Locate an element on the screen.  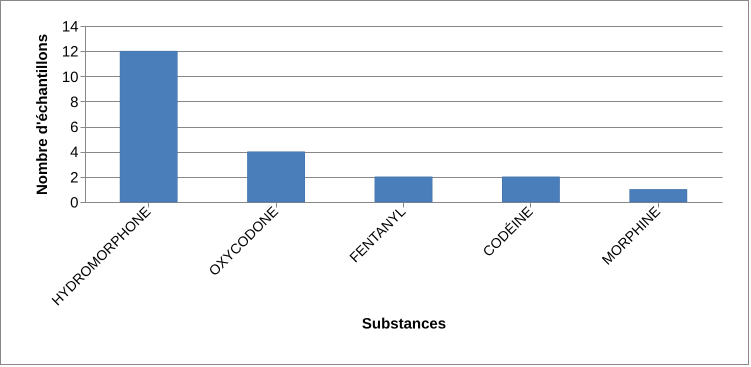
y-tick-label: 12 is located at coordinates (70, 52).